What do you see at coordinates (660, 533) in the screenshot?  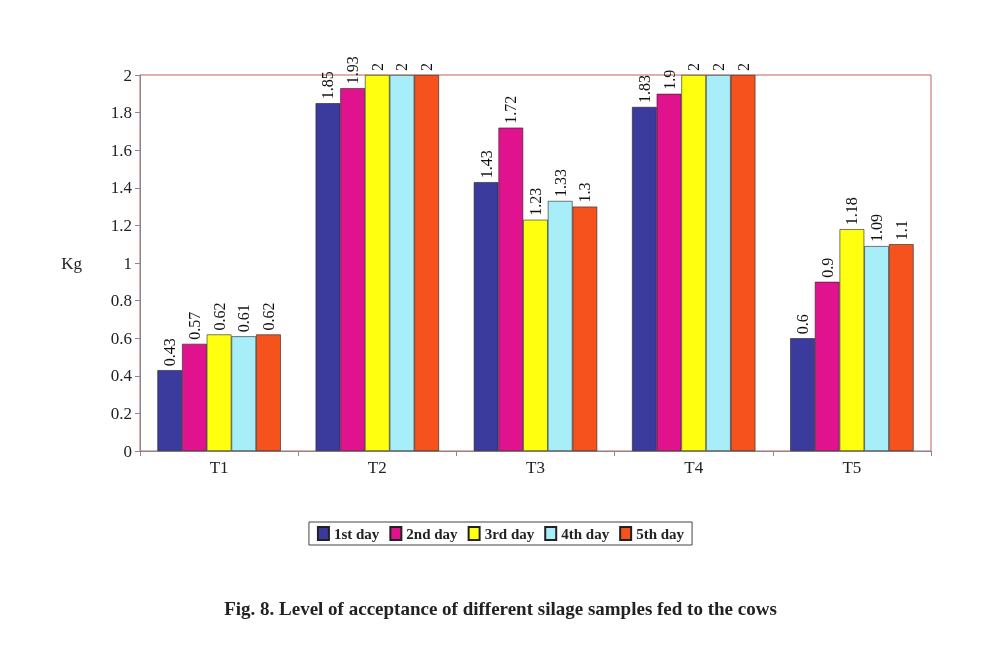 I see `legend-label: 5th day` at bounding box center [660, 533].